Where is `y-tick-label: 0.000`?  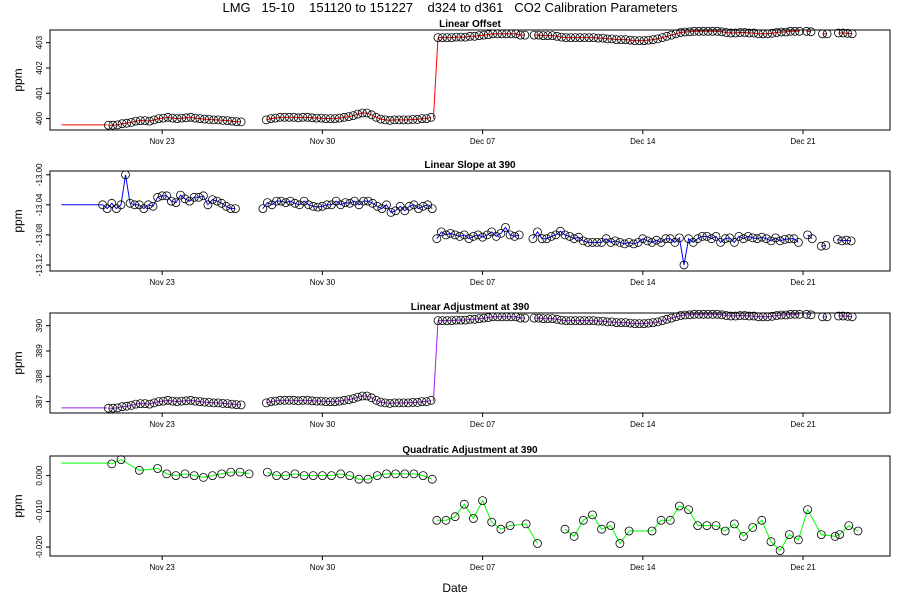
y-tick-label: 0.000 is located at coordinates (39, 475).